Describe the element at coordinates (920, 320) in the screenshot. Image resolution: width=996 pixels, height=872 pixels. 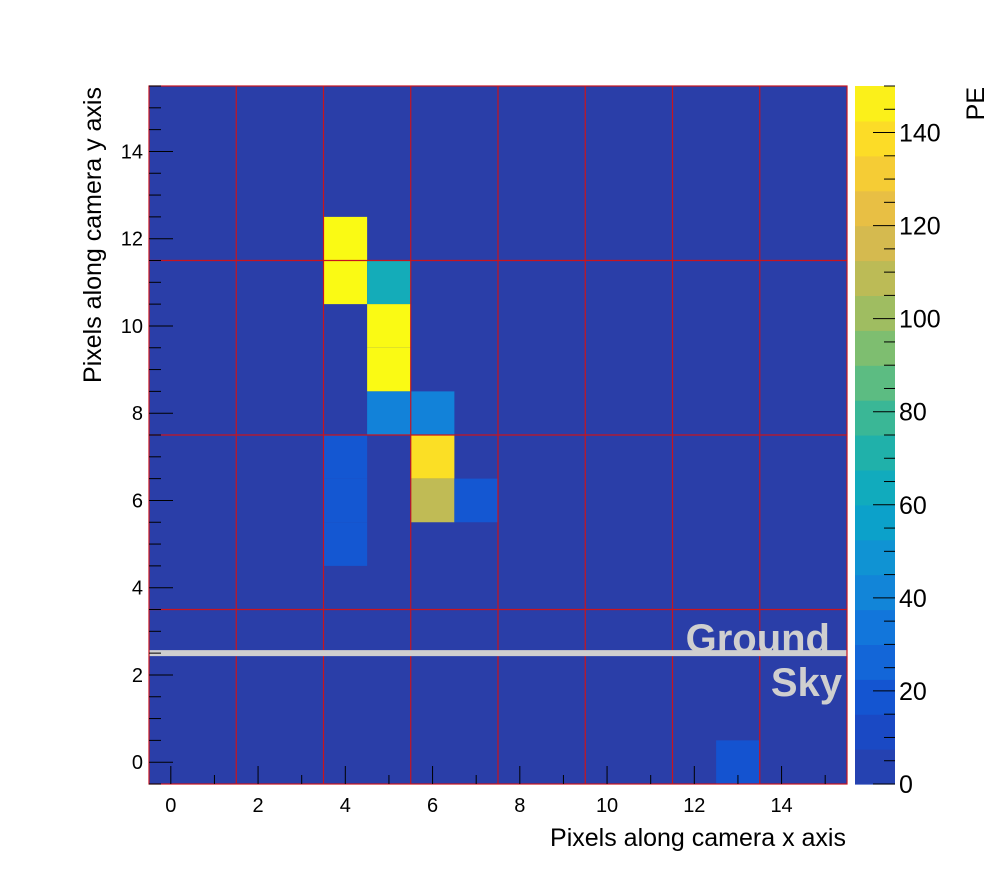
I see `colorbar-tick-label: 100` at that location.